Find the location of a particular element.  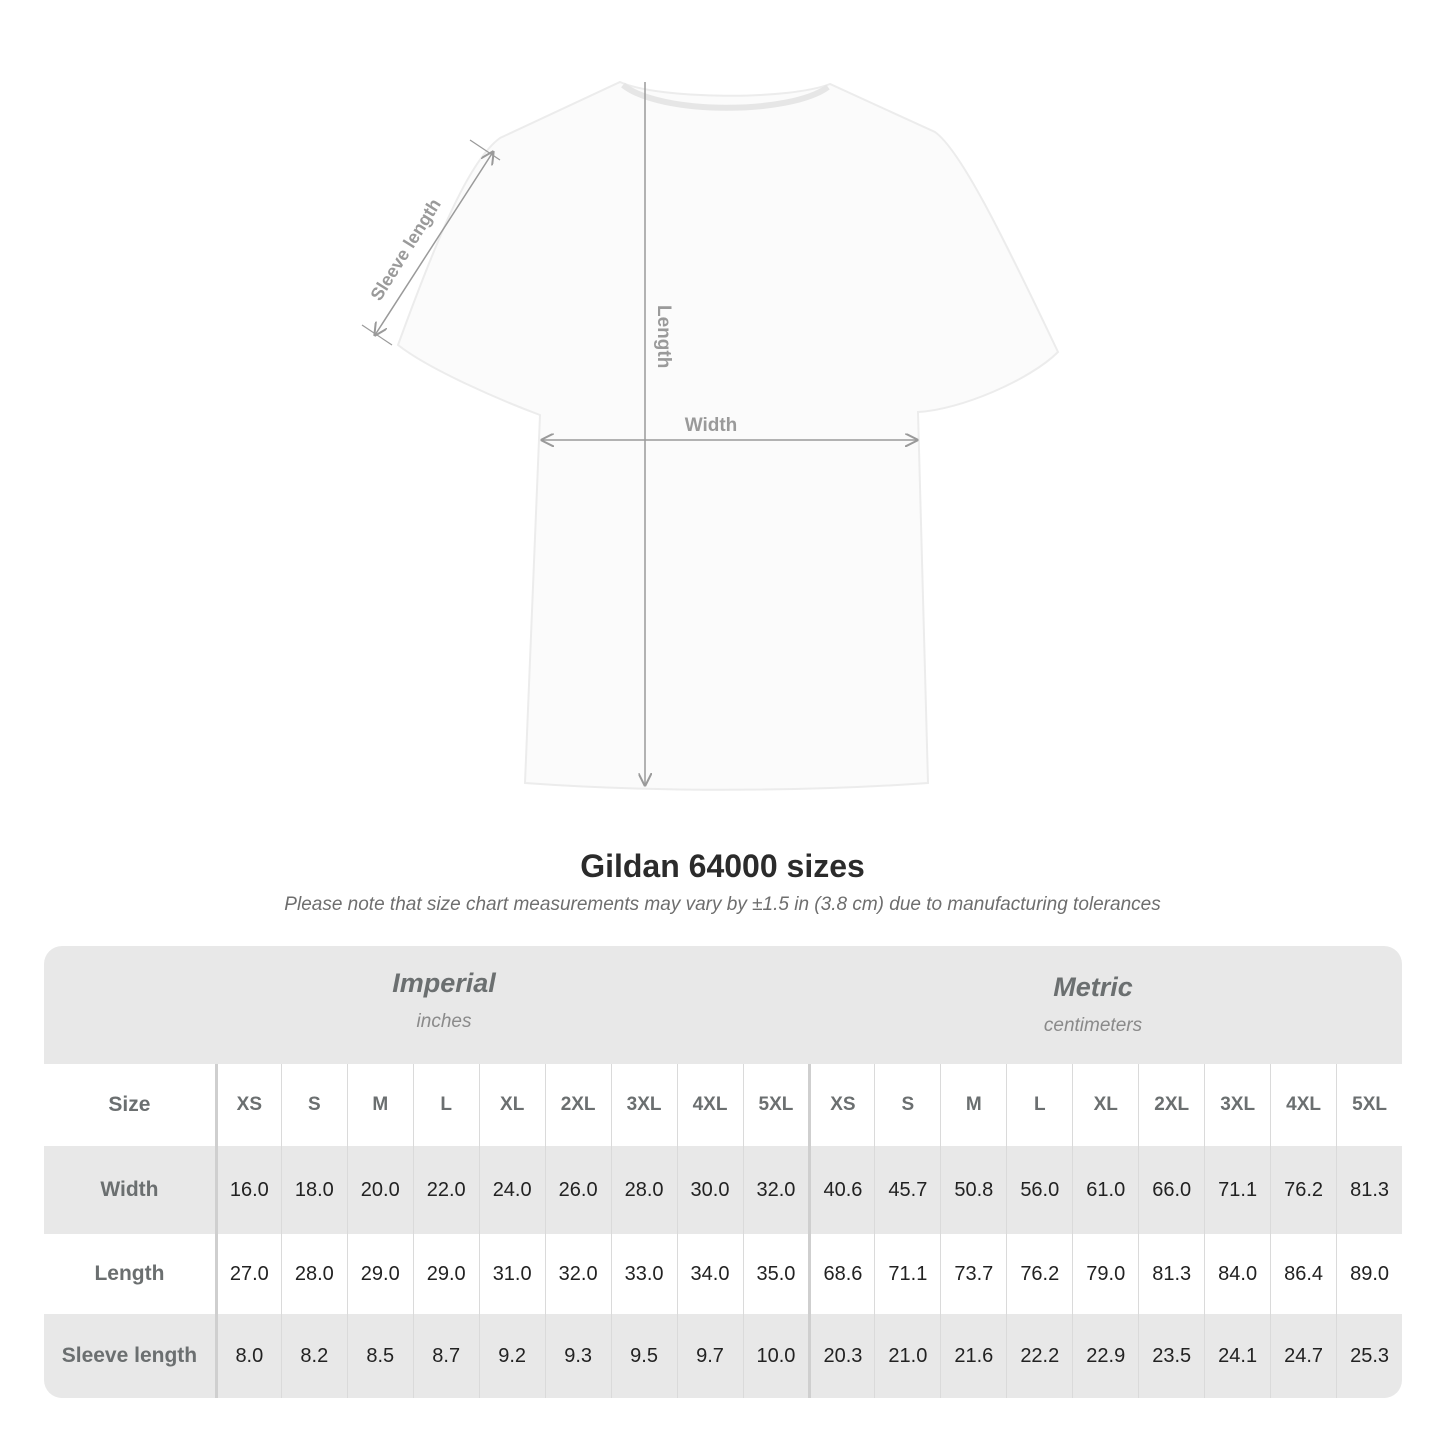

page-title: Gildan 64000 sizes is located at coordinates (722, 866).